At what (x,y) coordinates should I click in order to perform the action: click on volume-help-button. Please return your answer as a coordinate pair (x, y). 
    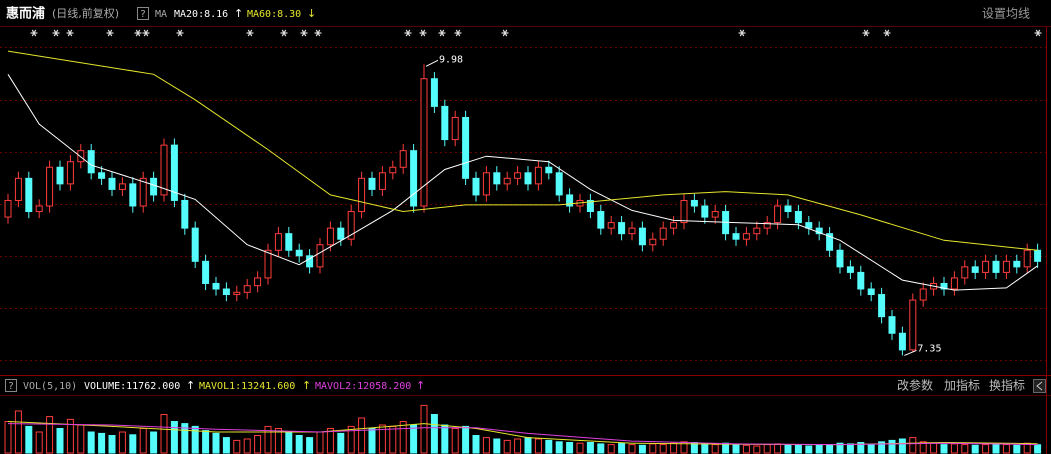
    Looking at the image, I should click on (11, 385).